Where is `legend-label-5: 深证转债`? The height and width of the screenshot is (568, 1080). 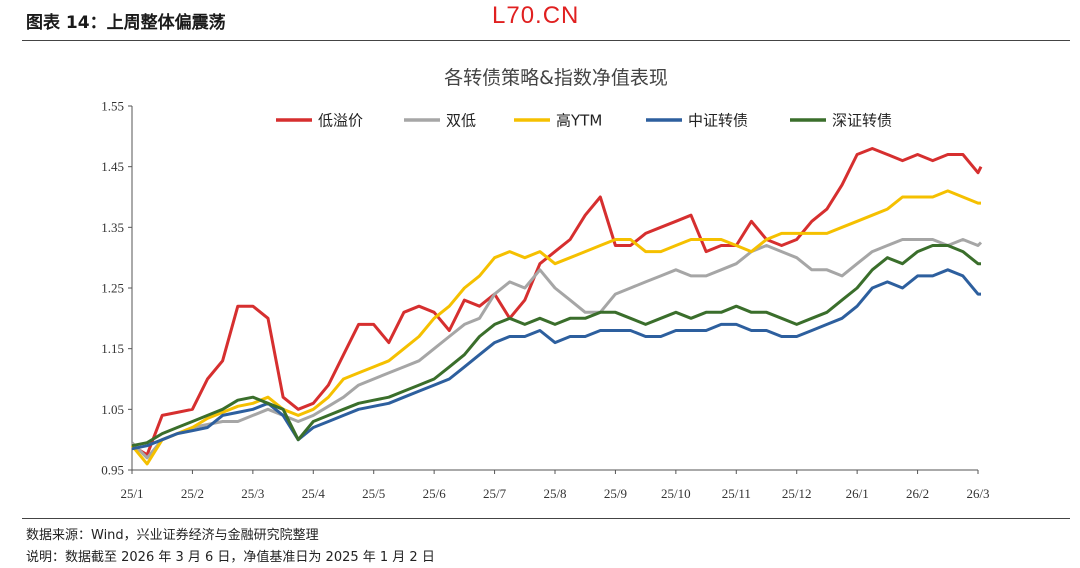 legend-label-5: 深证转债 is located at coordinates (862, 121).